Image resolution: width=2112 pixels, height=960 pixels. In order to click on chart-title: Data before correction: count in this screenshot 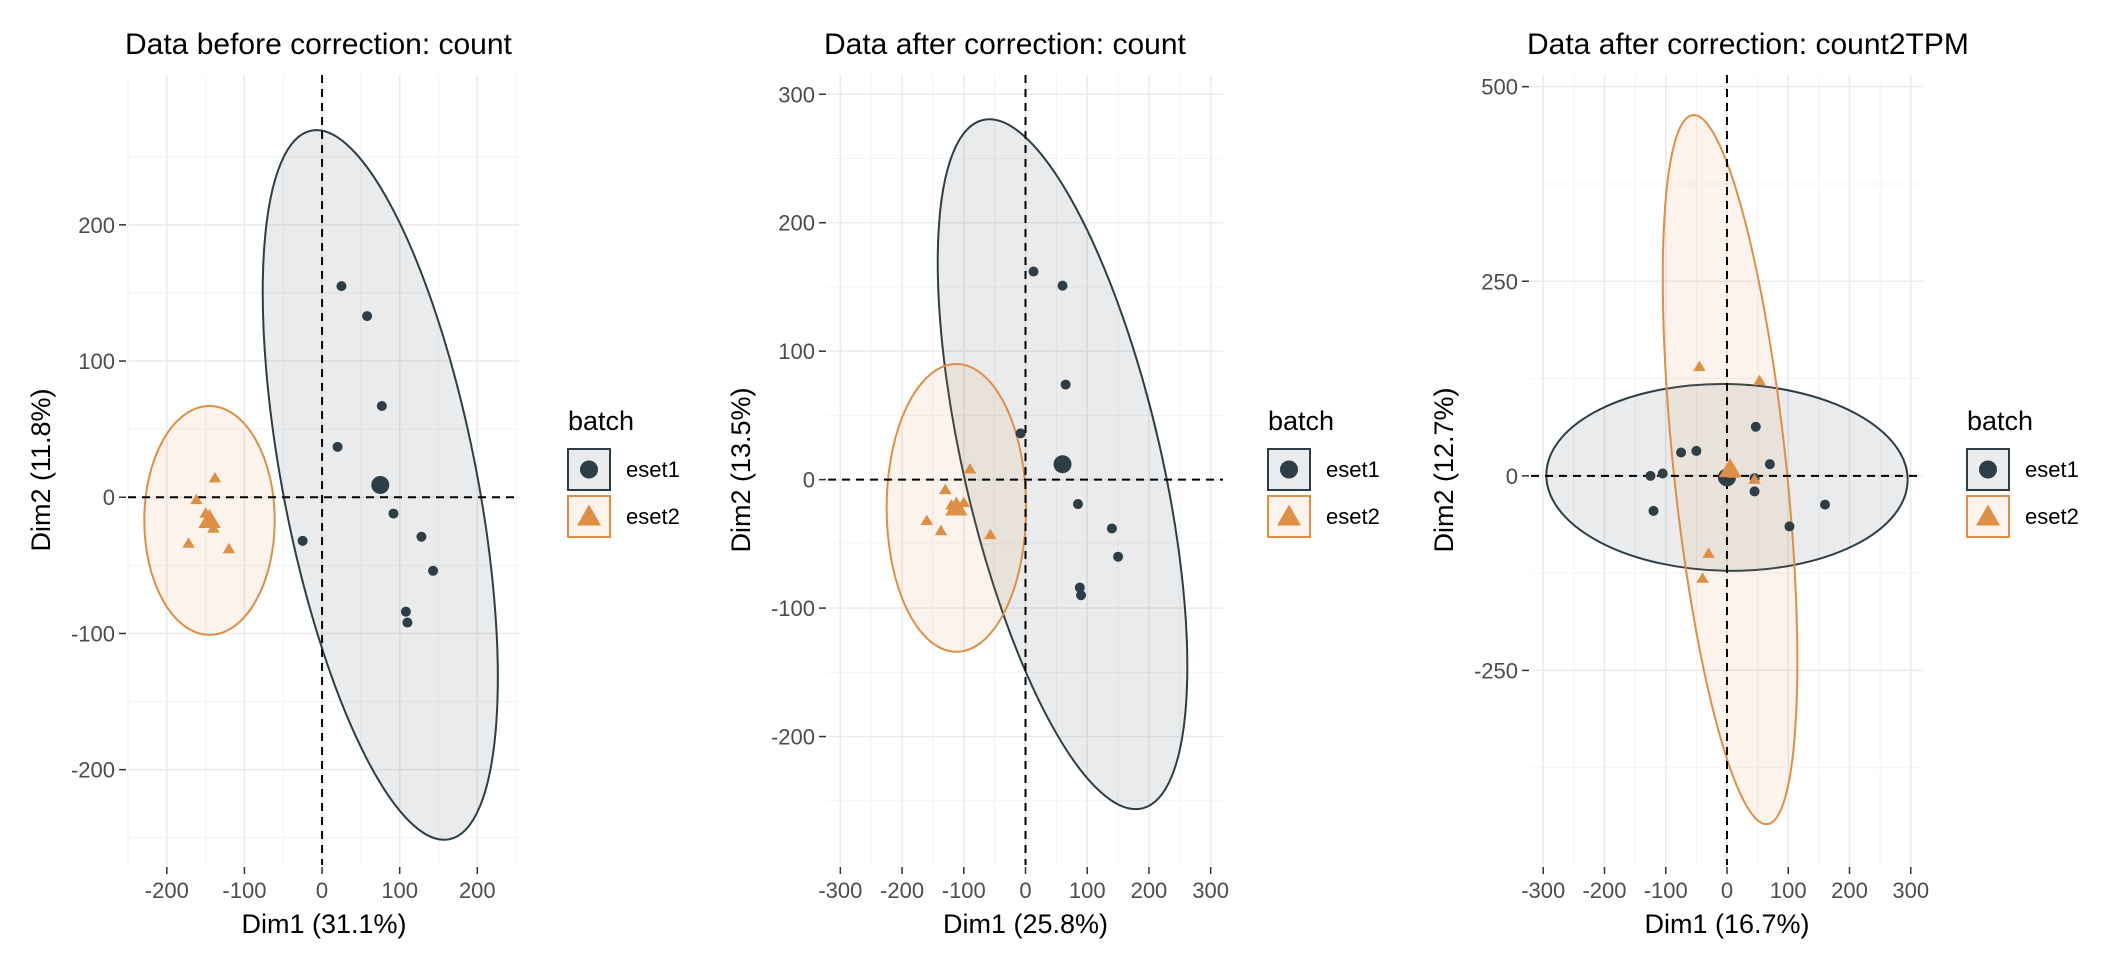, I will do `click(319, 44)`.